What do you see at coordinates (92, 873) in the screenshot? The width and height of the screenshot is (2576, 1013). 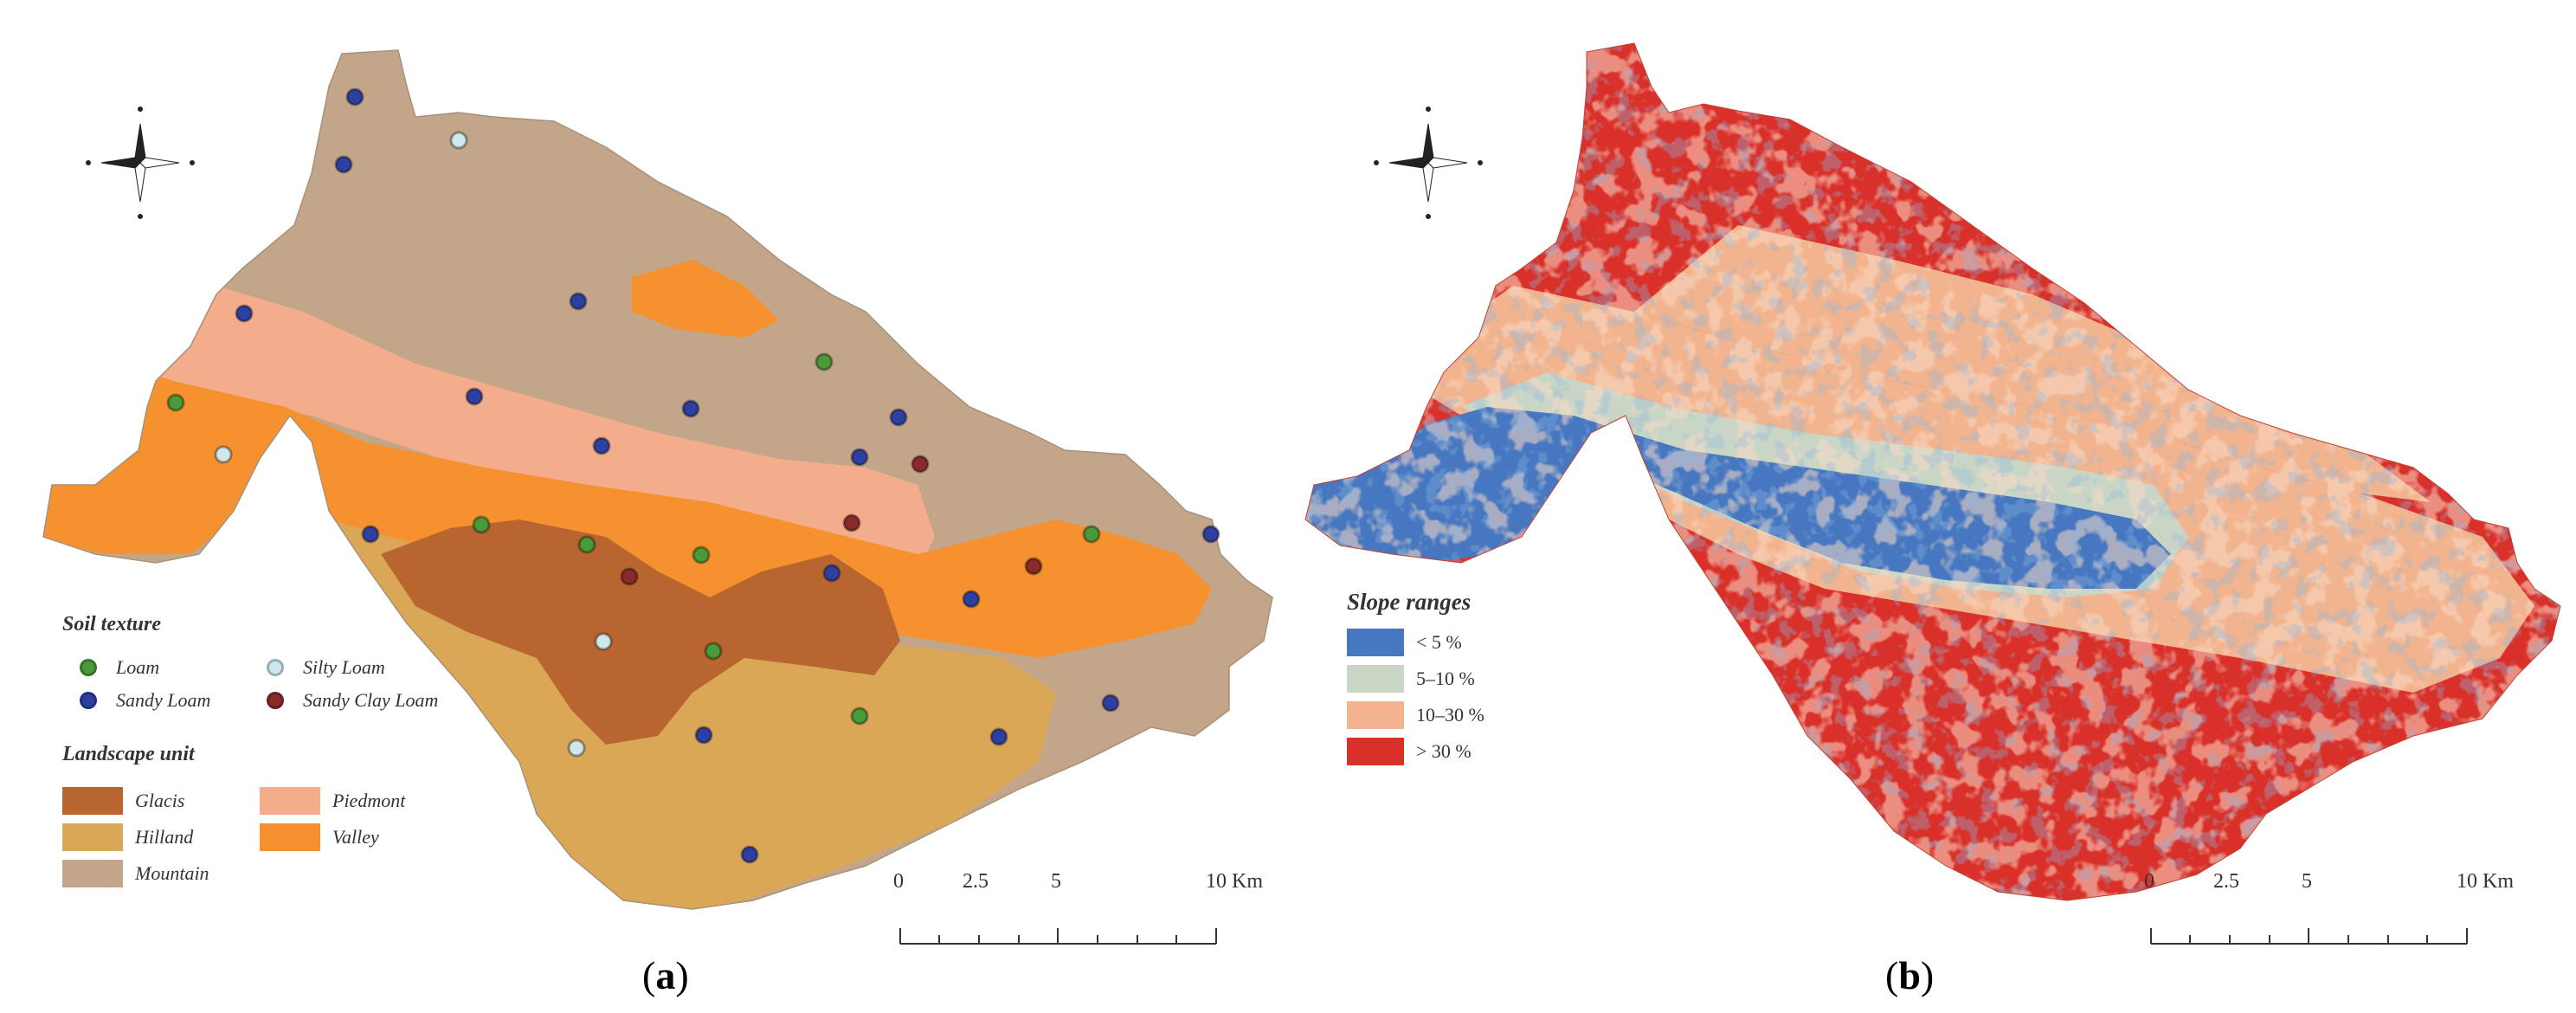 I see `mountain-swatch` at bounding box center [92, 873].